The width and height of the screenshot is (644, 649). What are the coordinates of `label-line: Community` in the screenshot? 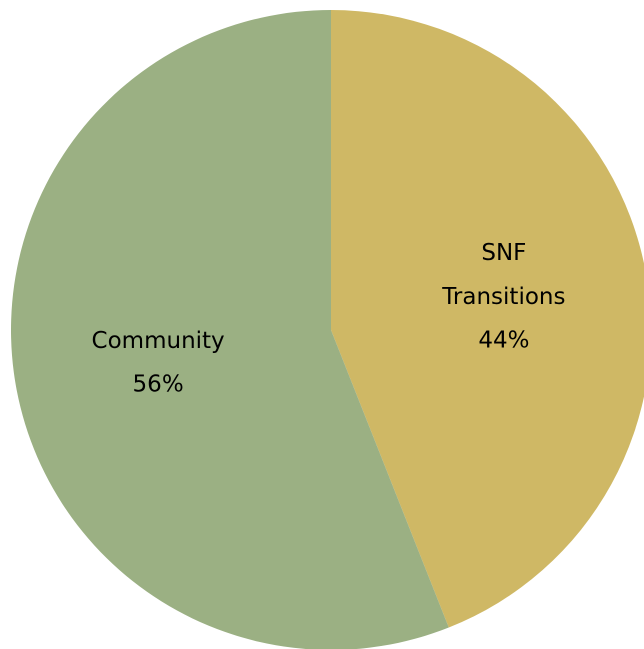 It's located at (158, 340).